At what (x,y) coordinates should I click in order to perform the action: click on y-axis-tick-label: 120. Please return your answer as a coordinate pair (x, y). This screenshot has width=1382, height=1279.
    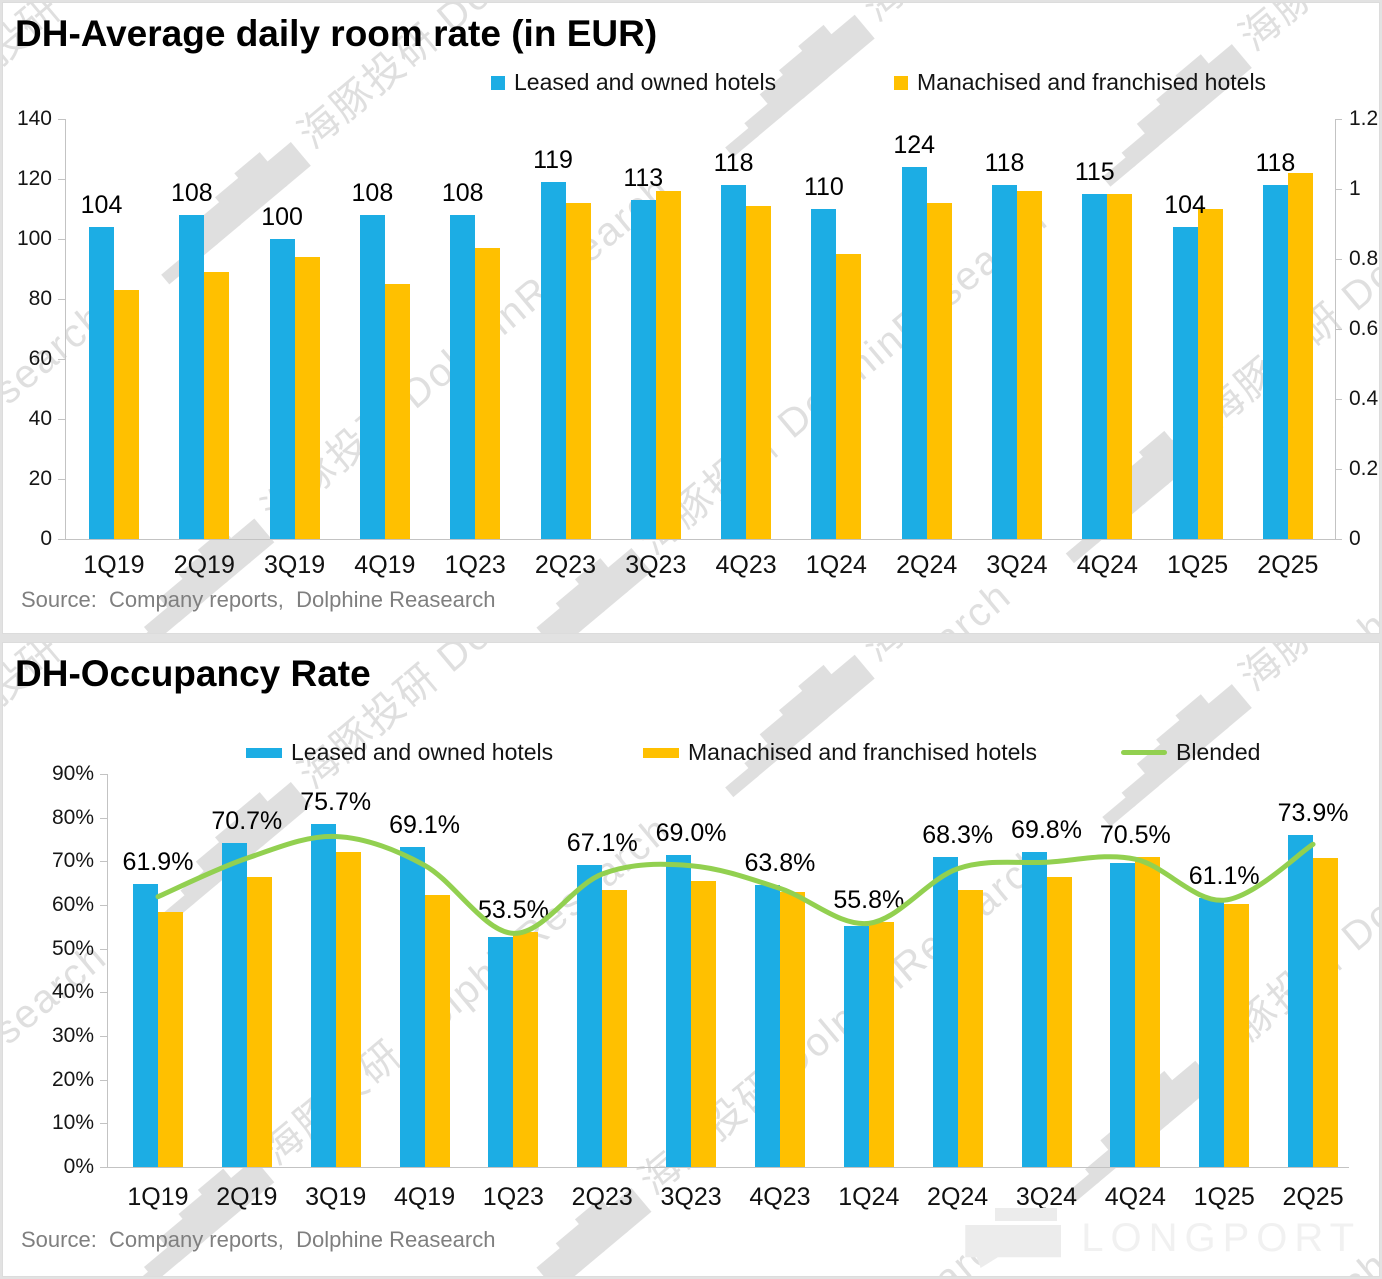
    Looking at the image, I should click on (34, 178).